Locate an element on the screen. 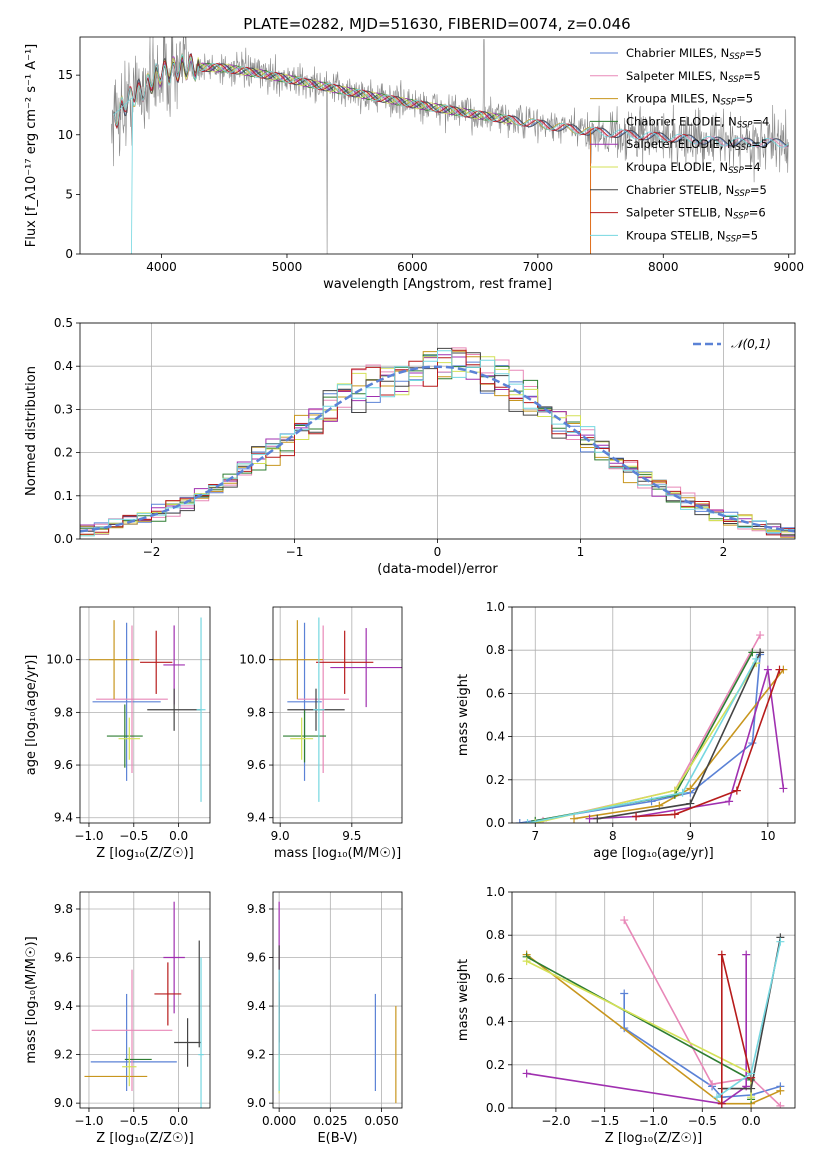  legend-entry: Salpeter MILES, NSSP=5 is located at coordinates (693, 77).